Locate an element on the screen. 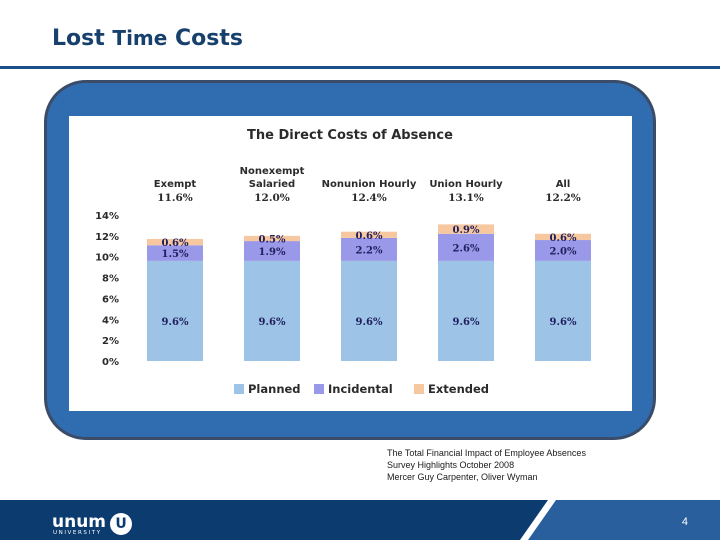 The height and width of the screenshot is (540, 720). category-label: Nonexempt is located at coordinates (272, 171).